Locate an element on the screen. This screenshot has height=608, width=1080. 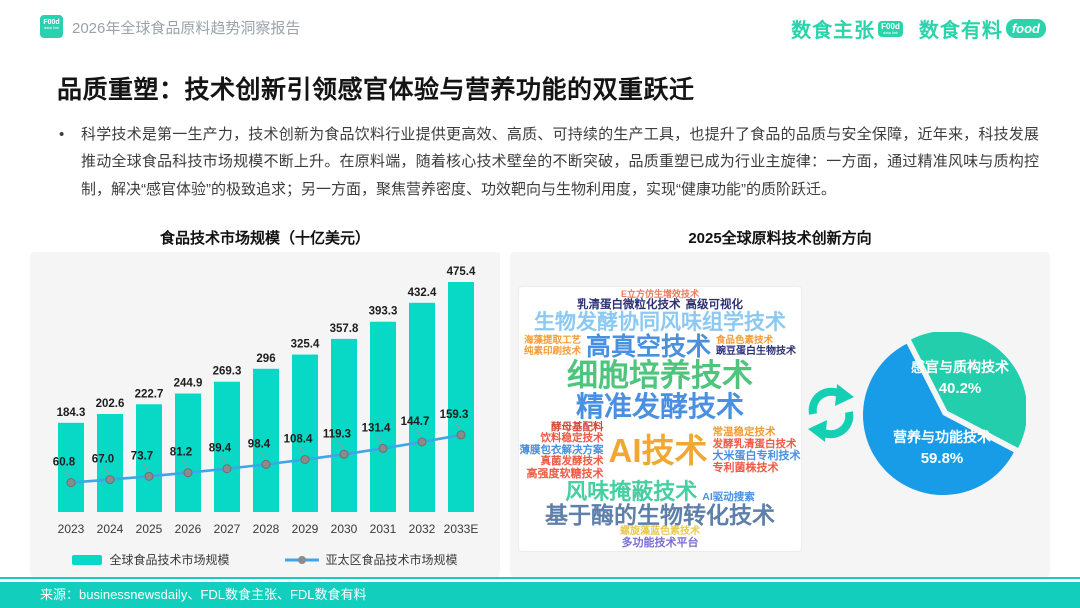
chart-label: 40.2% is located at coordinates (960, 388).